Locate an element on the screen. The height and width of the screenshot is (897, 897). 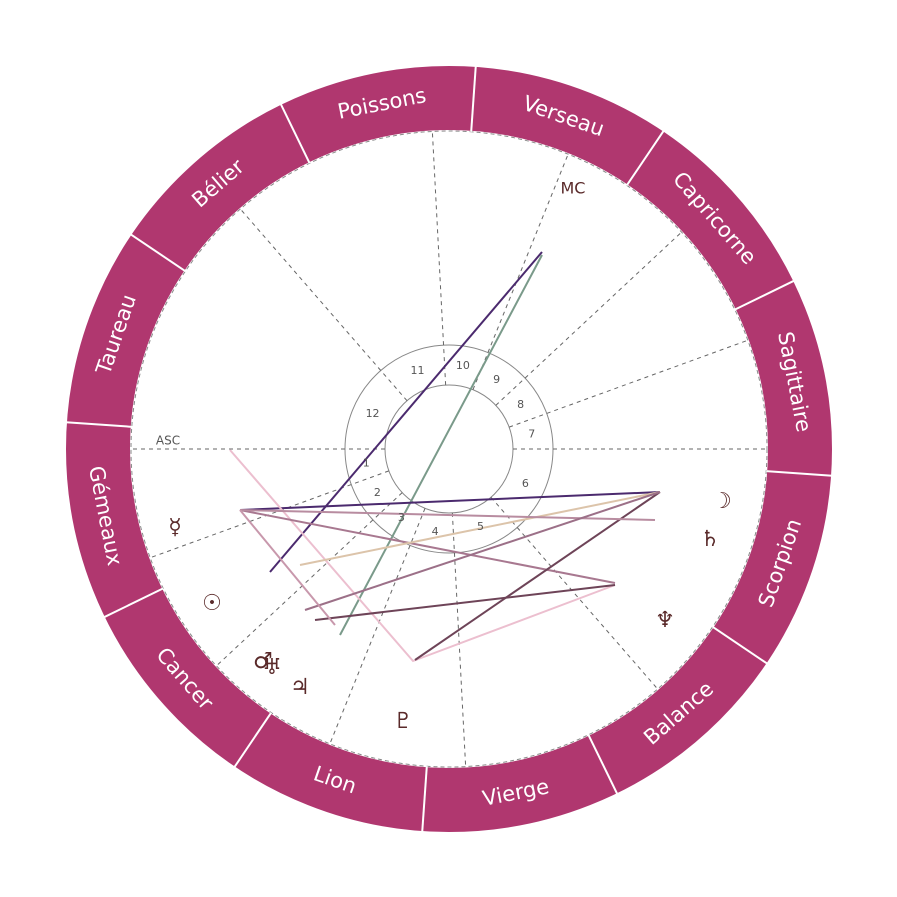
house-number: 9 is located at coordinates (496, 379).